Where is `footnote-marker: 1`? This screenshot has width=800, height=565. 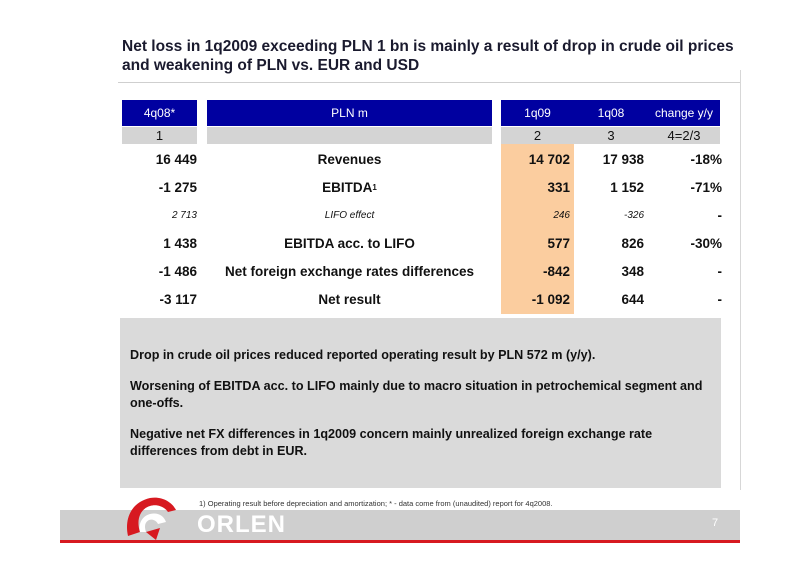
footnote-marker: 1 is located at coordinates (374, 187).